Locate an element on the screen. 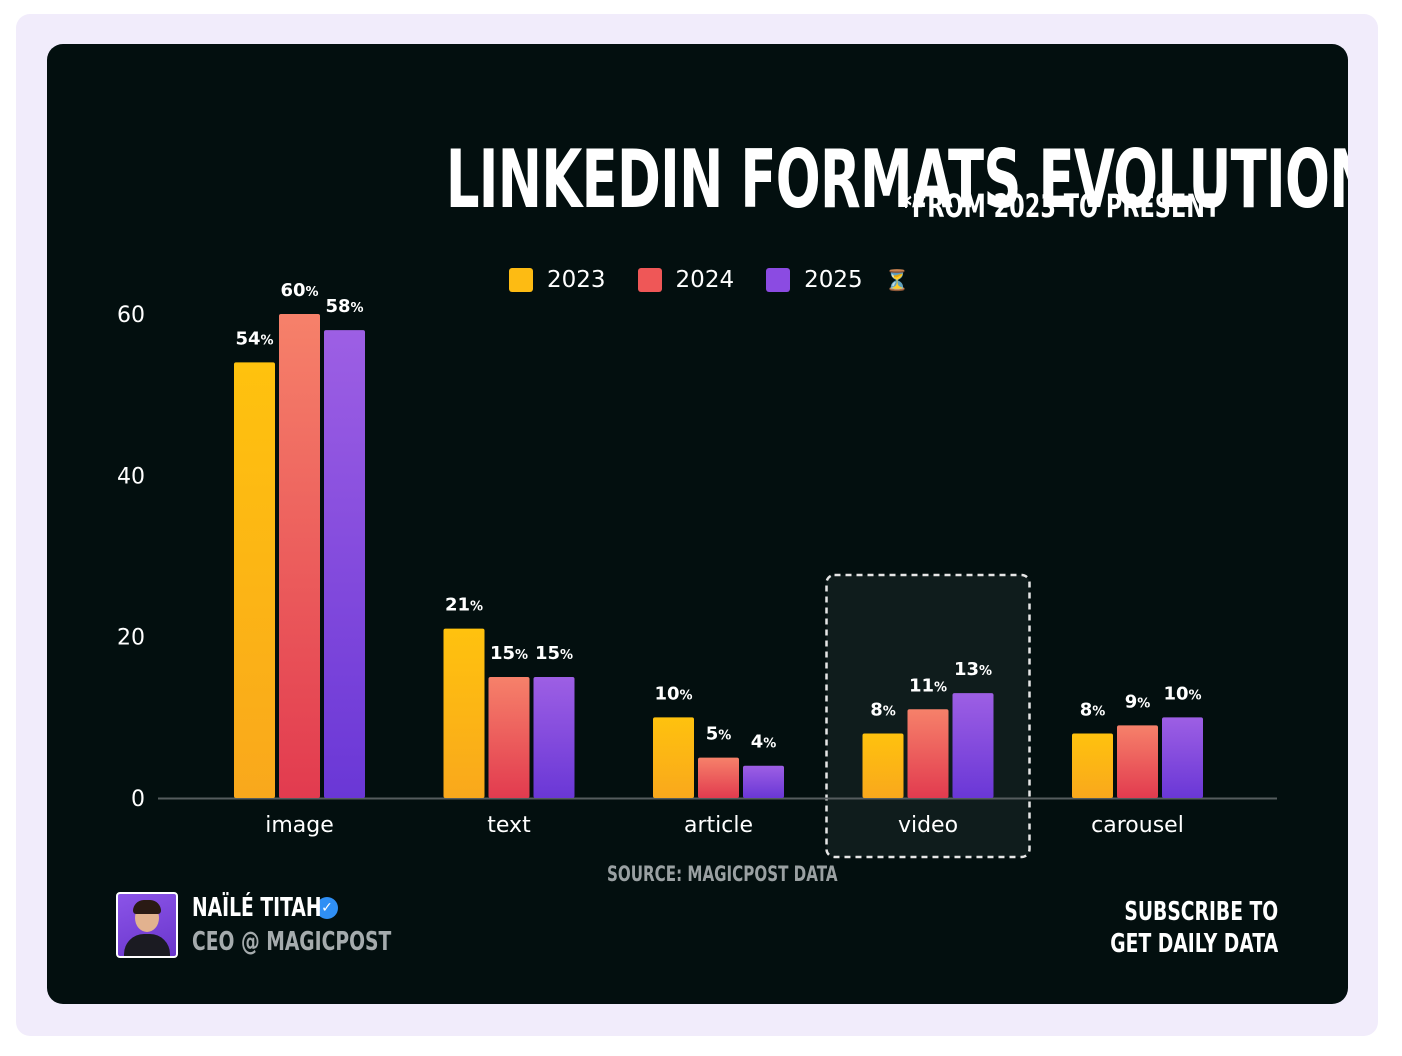 This screenshot has height=1056, width=1402. legend-item-2025: 2025 ⏳ is located at coordinates (838, 280).